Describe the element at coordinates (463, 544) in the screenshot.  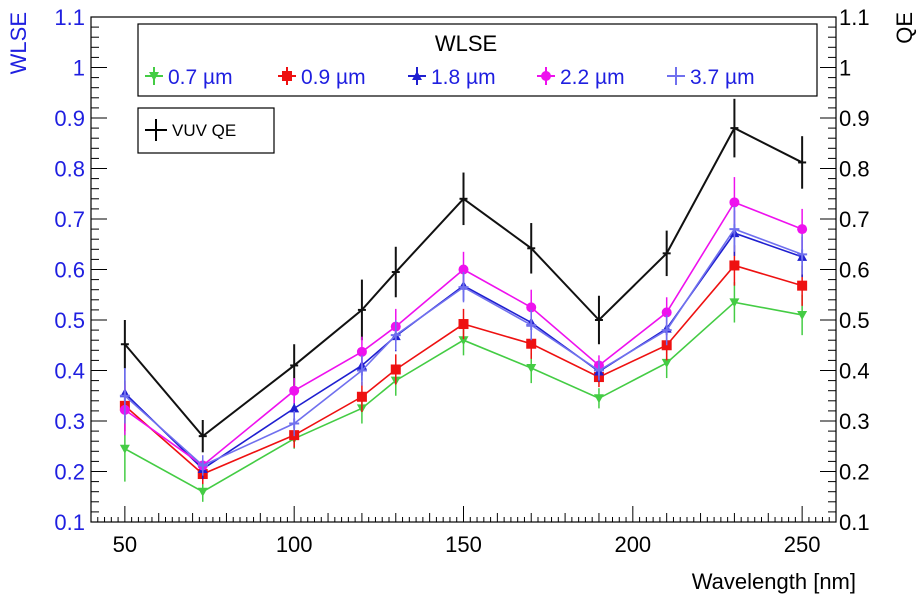
I see `x-tick-label: 150` at that location.